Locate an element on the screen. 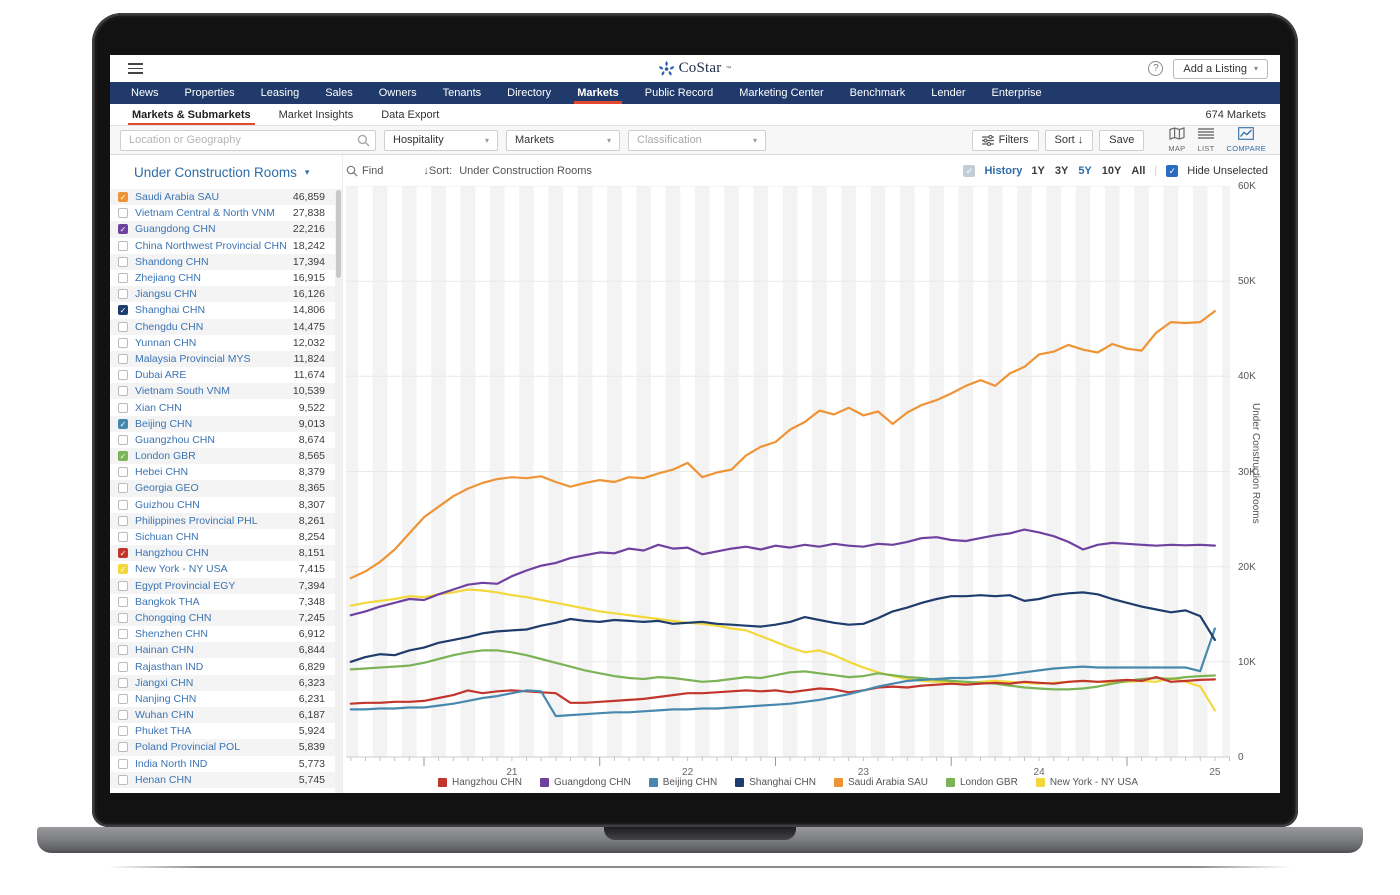 The height and width of the screenshot is (895, 1400). compare-view-button: COMPARE is located at coordinates (1246, 140).